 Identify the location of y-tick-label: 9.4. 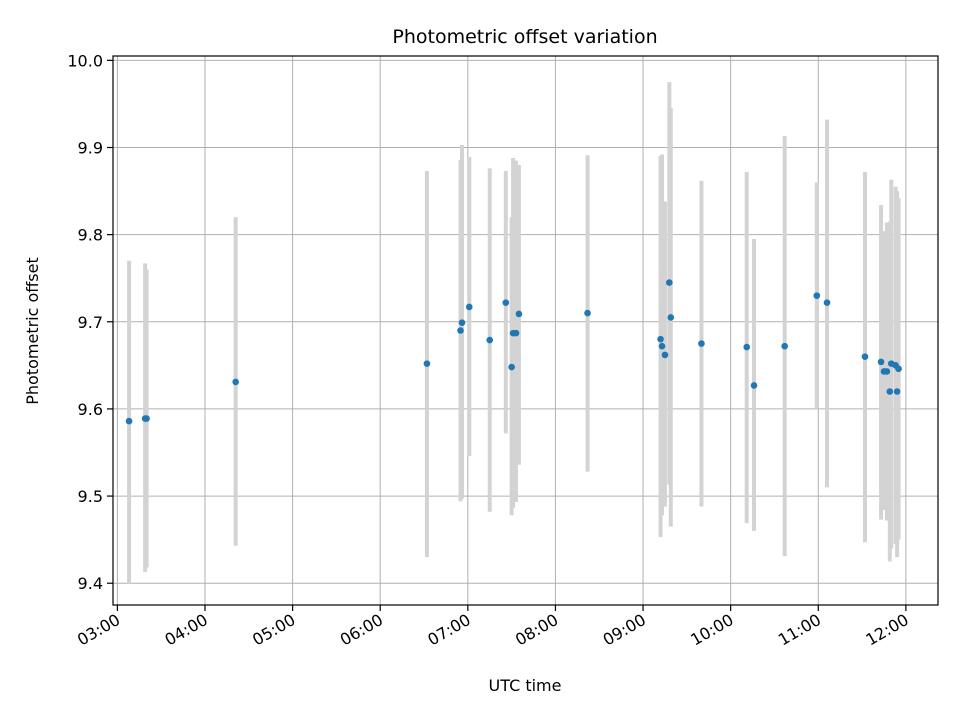
(90, 583).